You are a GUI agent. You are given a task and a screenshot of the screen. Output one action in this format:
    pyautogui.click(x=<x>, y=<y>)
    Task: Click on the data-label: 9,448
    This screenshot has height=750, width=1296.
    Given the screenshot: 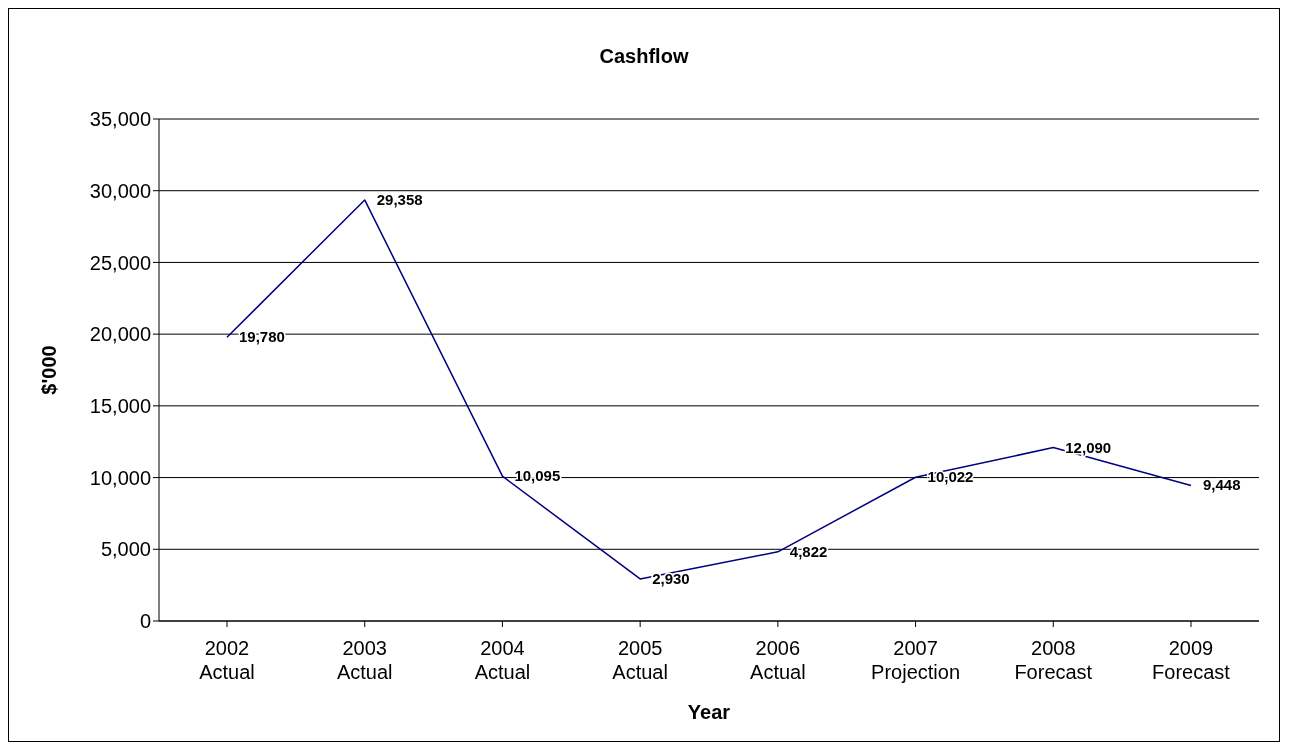 What is the action you would take?
    pyautogui.click(x=1222, y=485)
    